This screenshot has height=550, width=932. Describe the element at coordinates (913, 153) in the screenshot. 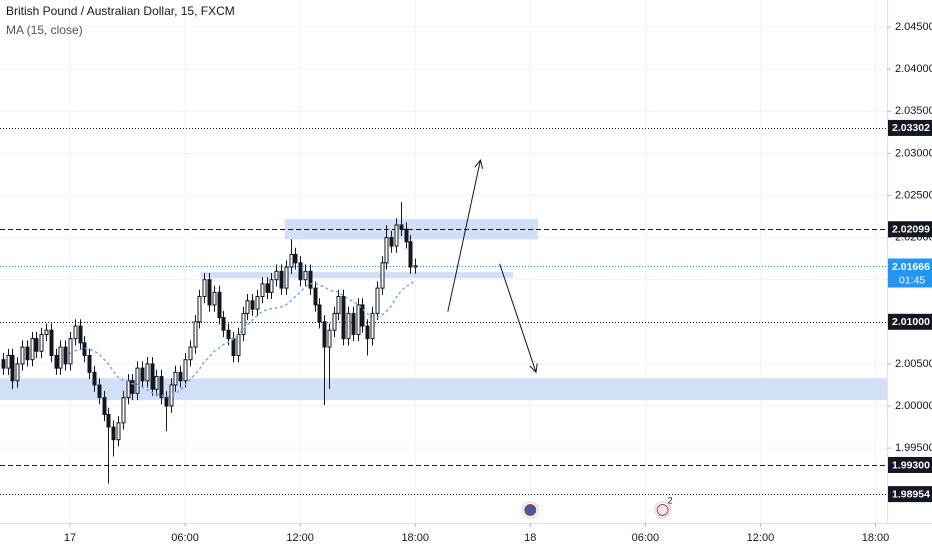

I see `y-tick-label: 2.03000` at that location.